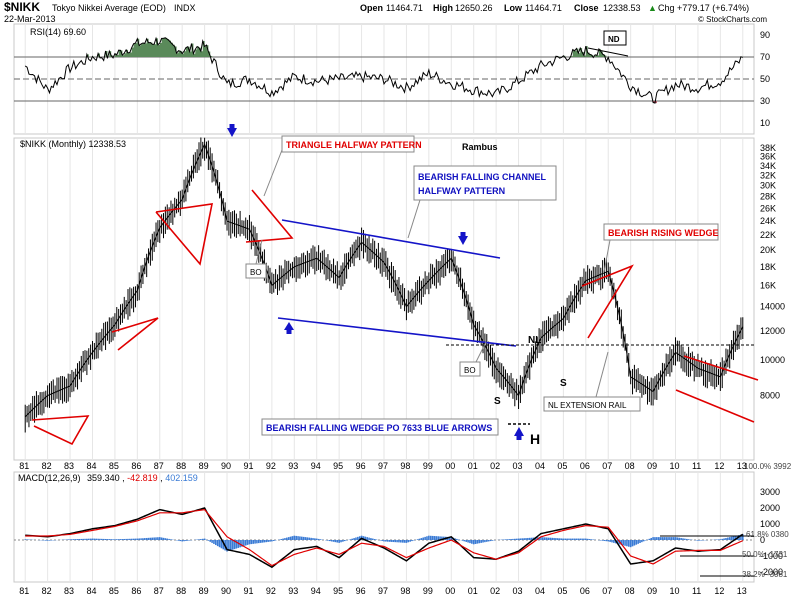  I want to click on high-value: 12650.26, so click(474, 8).